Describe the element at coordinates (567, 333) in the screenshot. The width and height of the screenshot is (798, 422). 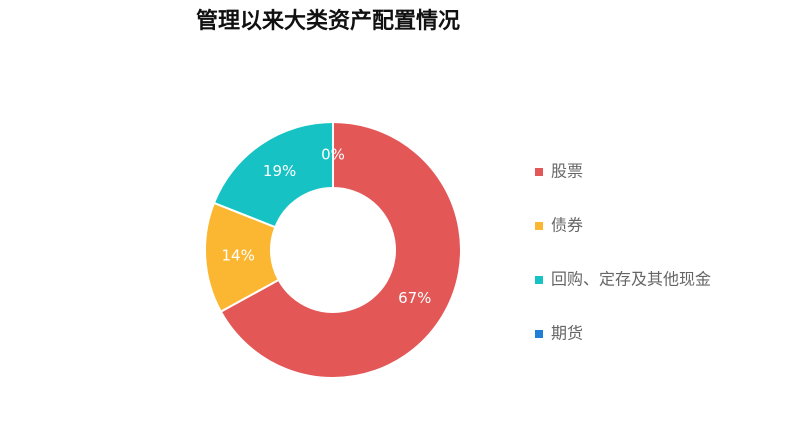
I see `legend-label: 期货` at that location.